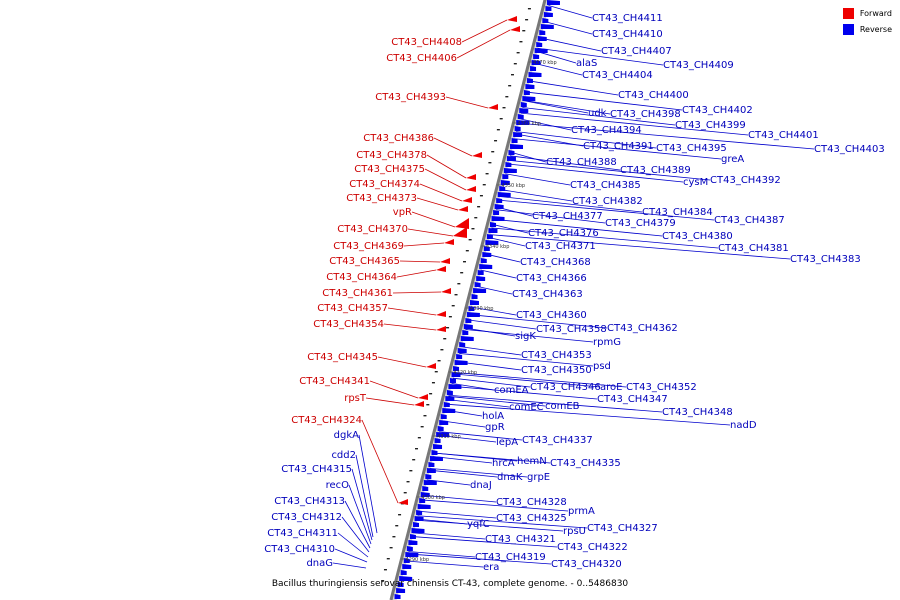 The width and height of the screenshot is (900, 600). I want to click on reverse-gene-label: CT43_CH4348, so click(697, 412).